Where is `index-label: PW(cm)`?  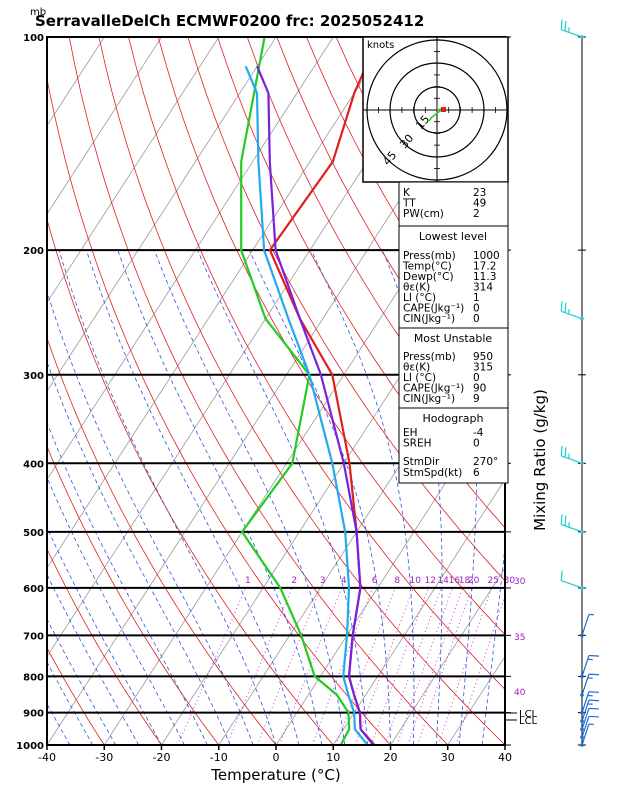 index-label: PW(cm) is located at coordinates (423, 214).